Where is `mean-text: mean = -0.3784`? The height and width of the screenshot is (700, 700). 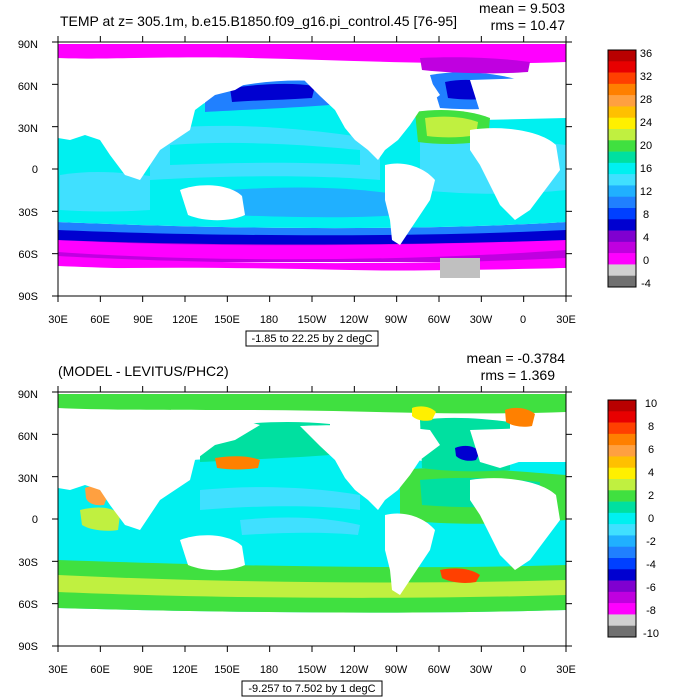 mean-text: mean = -0.3784 is located at coordinates (516, 358).